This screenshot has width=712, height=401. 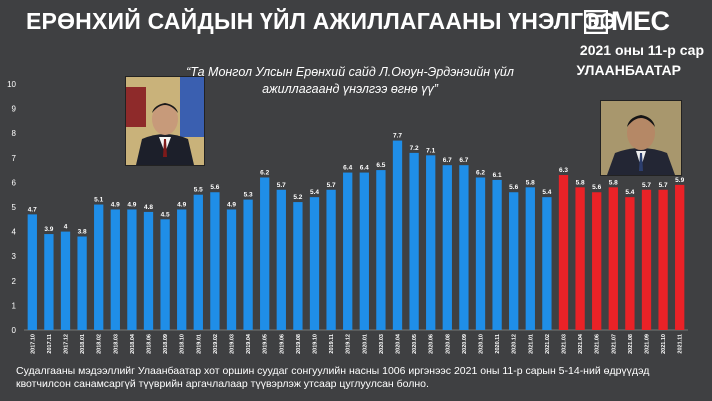 I want to click on x-tick-label: 2017.12, so click(x=67, y=344).